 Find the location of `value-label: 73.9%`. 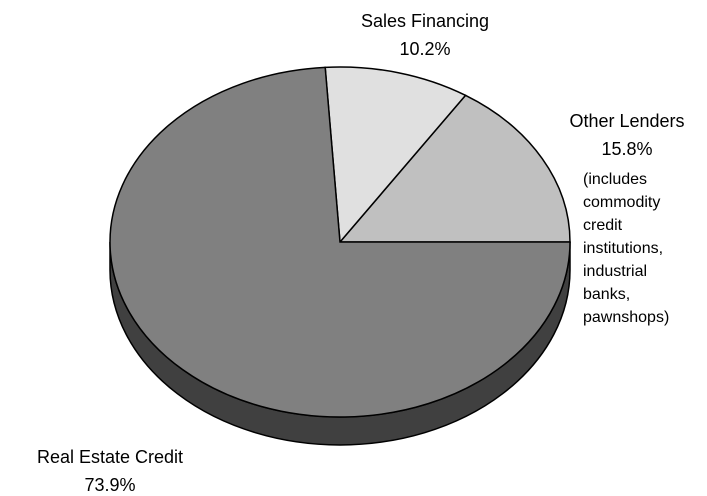

value-label: 73.9% is located at coordinates (109, 485).